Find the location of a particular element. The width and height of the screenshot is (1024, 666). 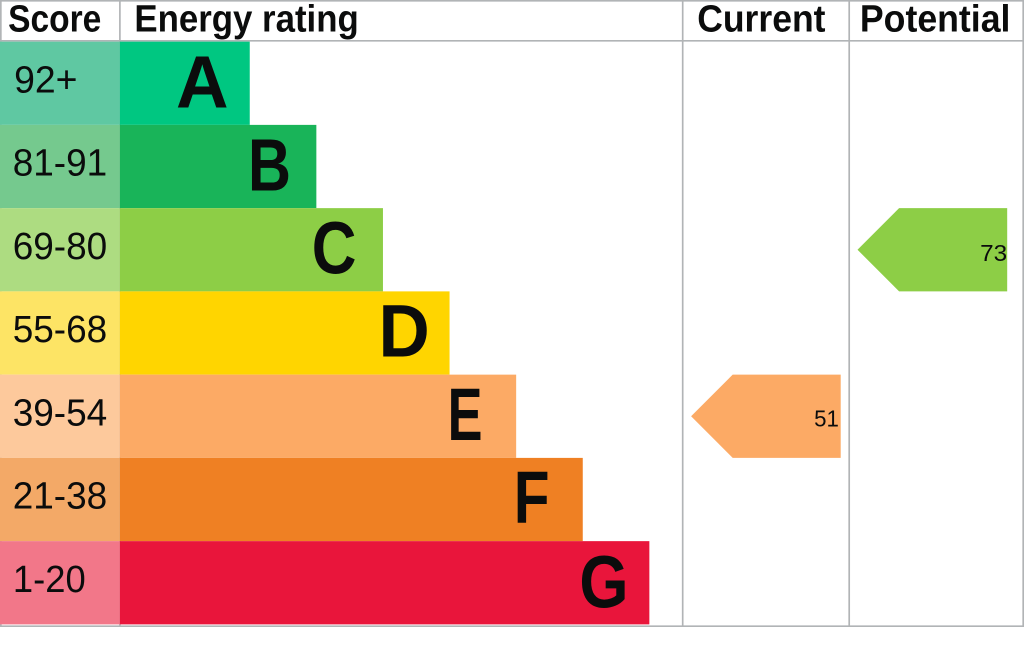

svg-text: 21-38 is located at coordinates (60, 497).